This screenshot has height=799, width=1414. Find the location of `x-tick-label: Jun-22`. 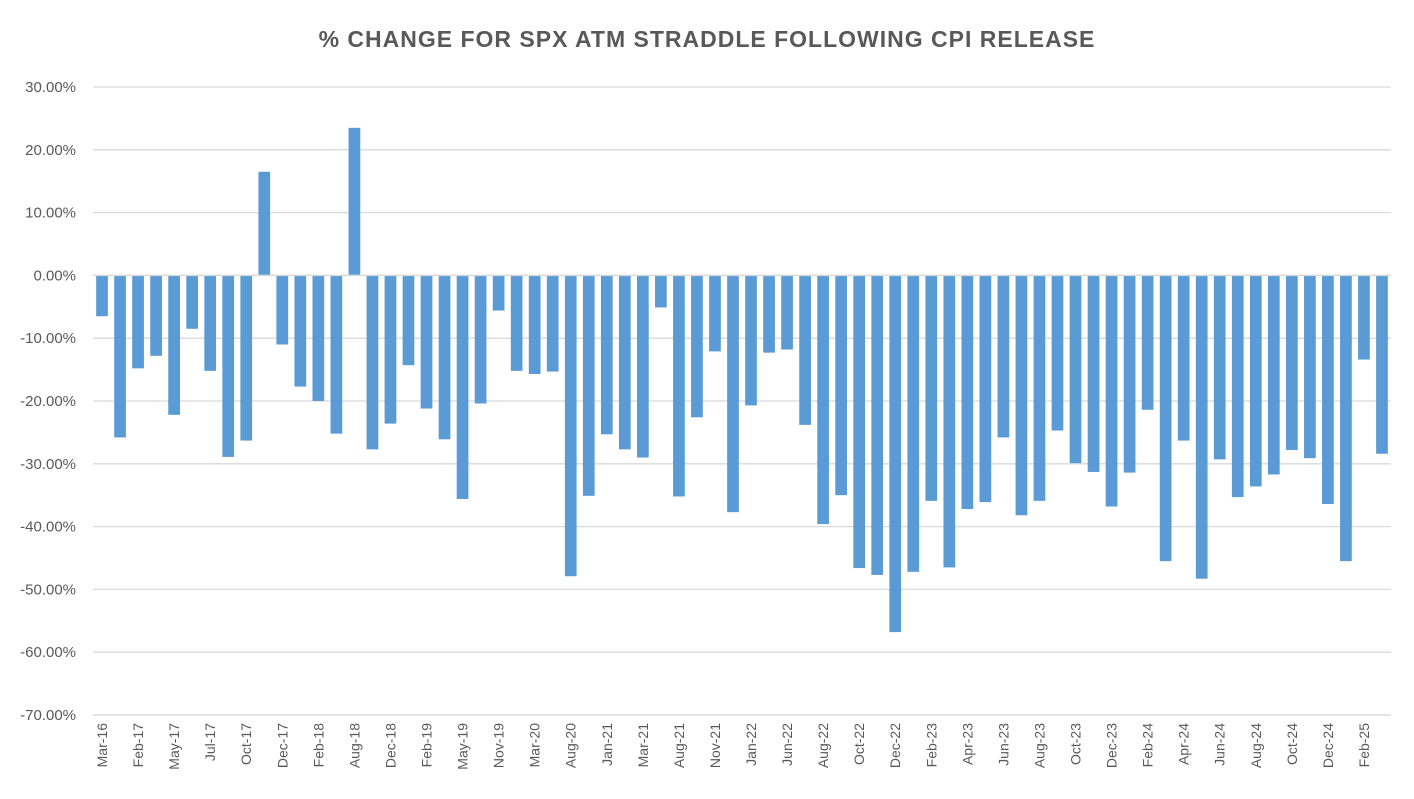

x-tick-label: Jun-22 is located at coordinates (787, 744).